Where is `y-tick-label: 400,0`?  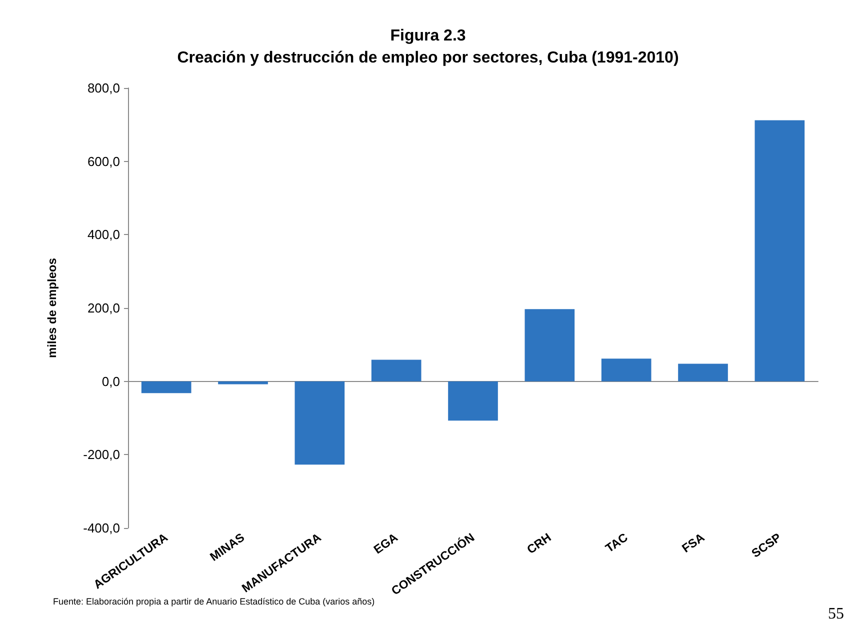 y-tick-label: 400,0 is located at coordinates (103, 234).